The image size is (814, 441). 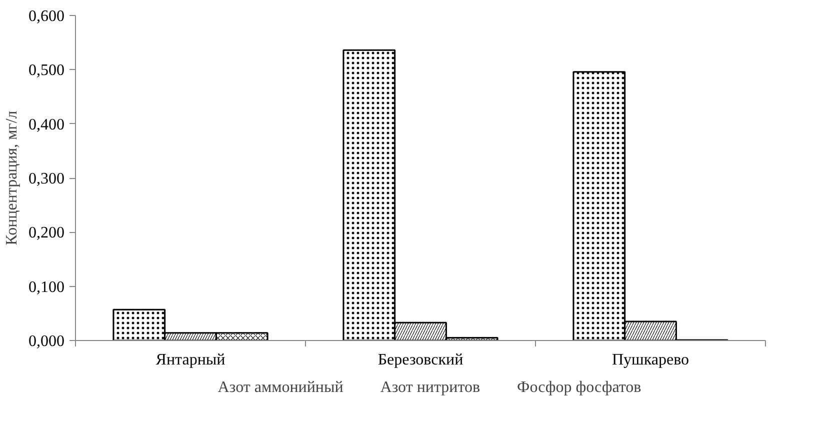 I want to click on text: Фосфор фосфатов, so click(x=579, y=388).